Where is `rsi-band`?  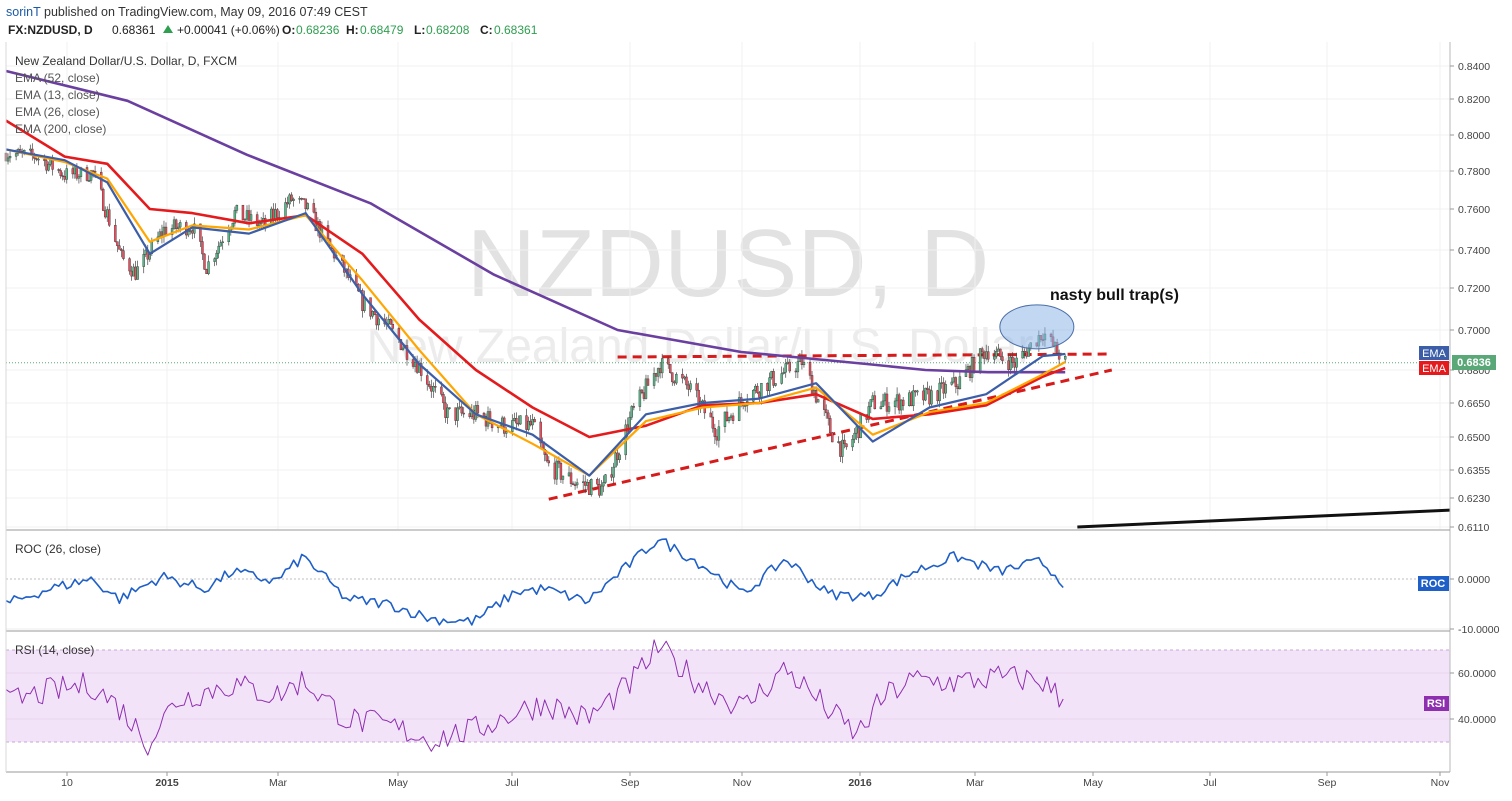 rsi-band is located at coordinates (728, 696).